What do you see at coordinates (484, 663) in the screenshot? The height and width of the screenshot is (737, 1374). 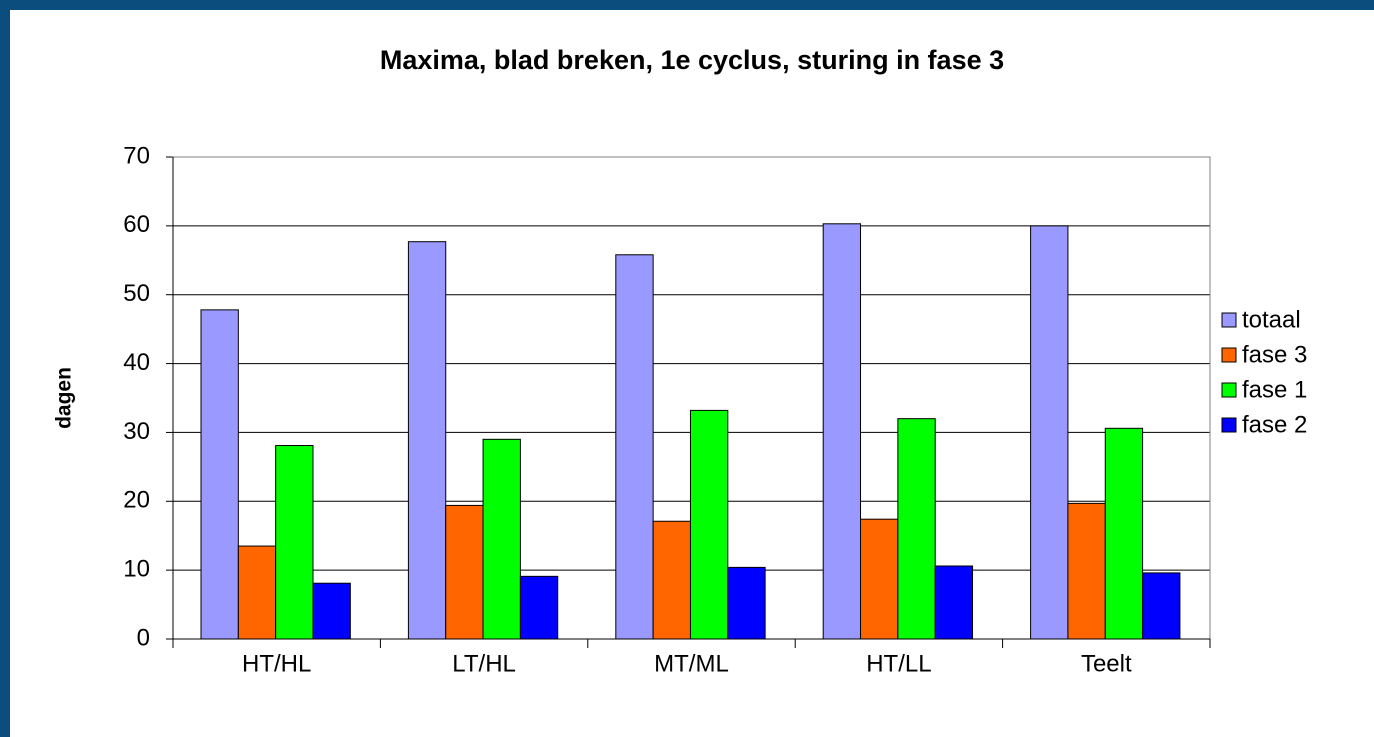 I see `x-tick-label: LT/HL` at bounding box center [484, 663].